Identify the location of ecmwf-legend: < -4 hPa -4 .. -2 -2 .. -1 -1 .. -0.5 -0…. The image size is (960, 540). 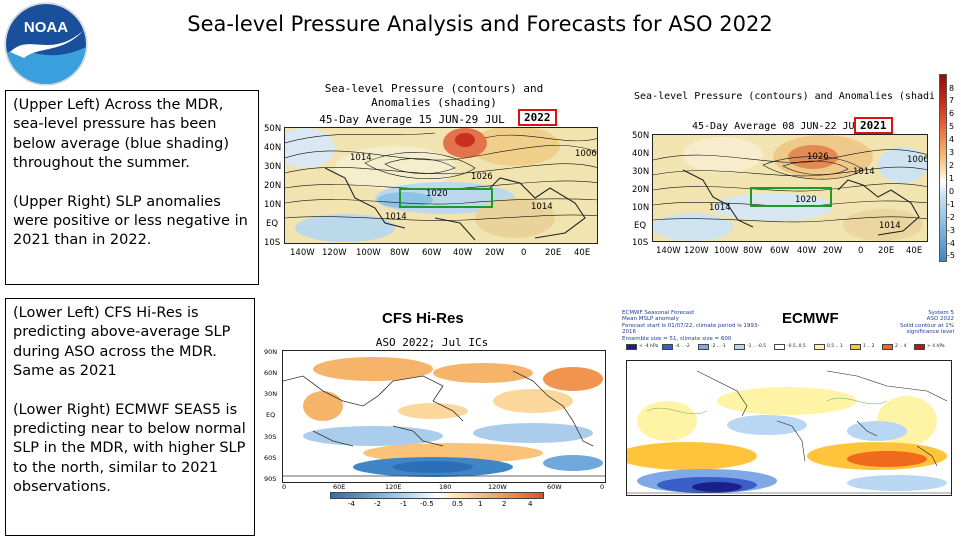
(787, 350).